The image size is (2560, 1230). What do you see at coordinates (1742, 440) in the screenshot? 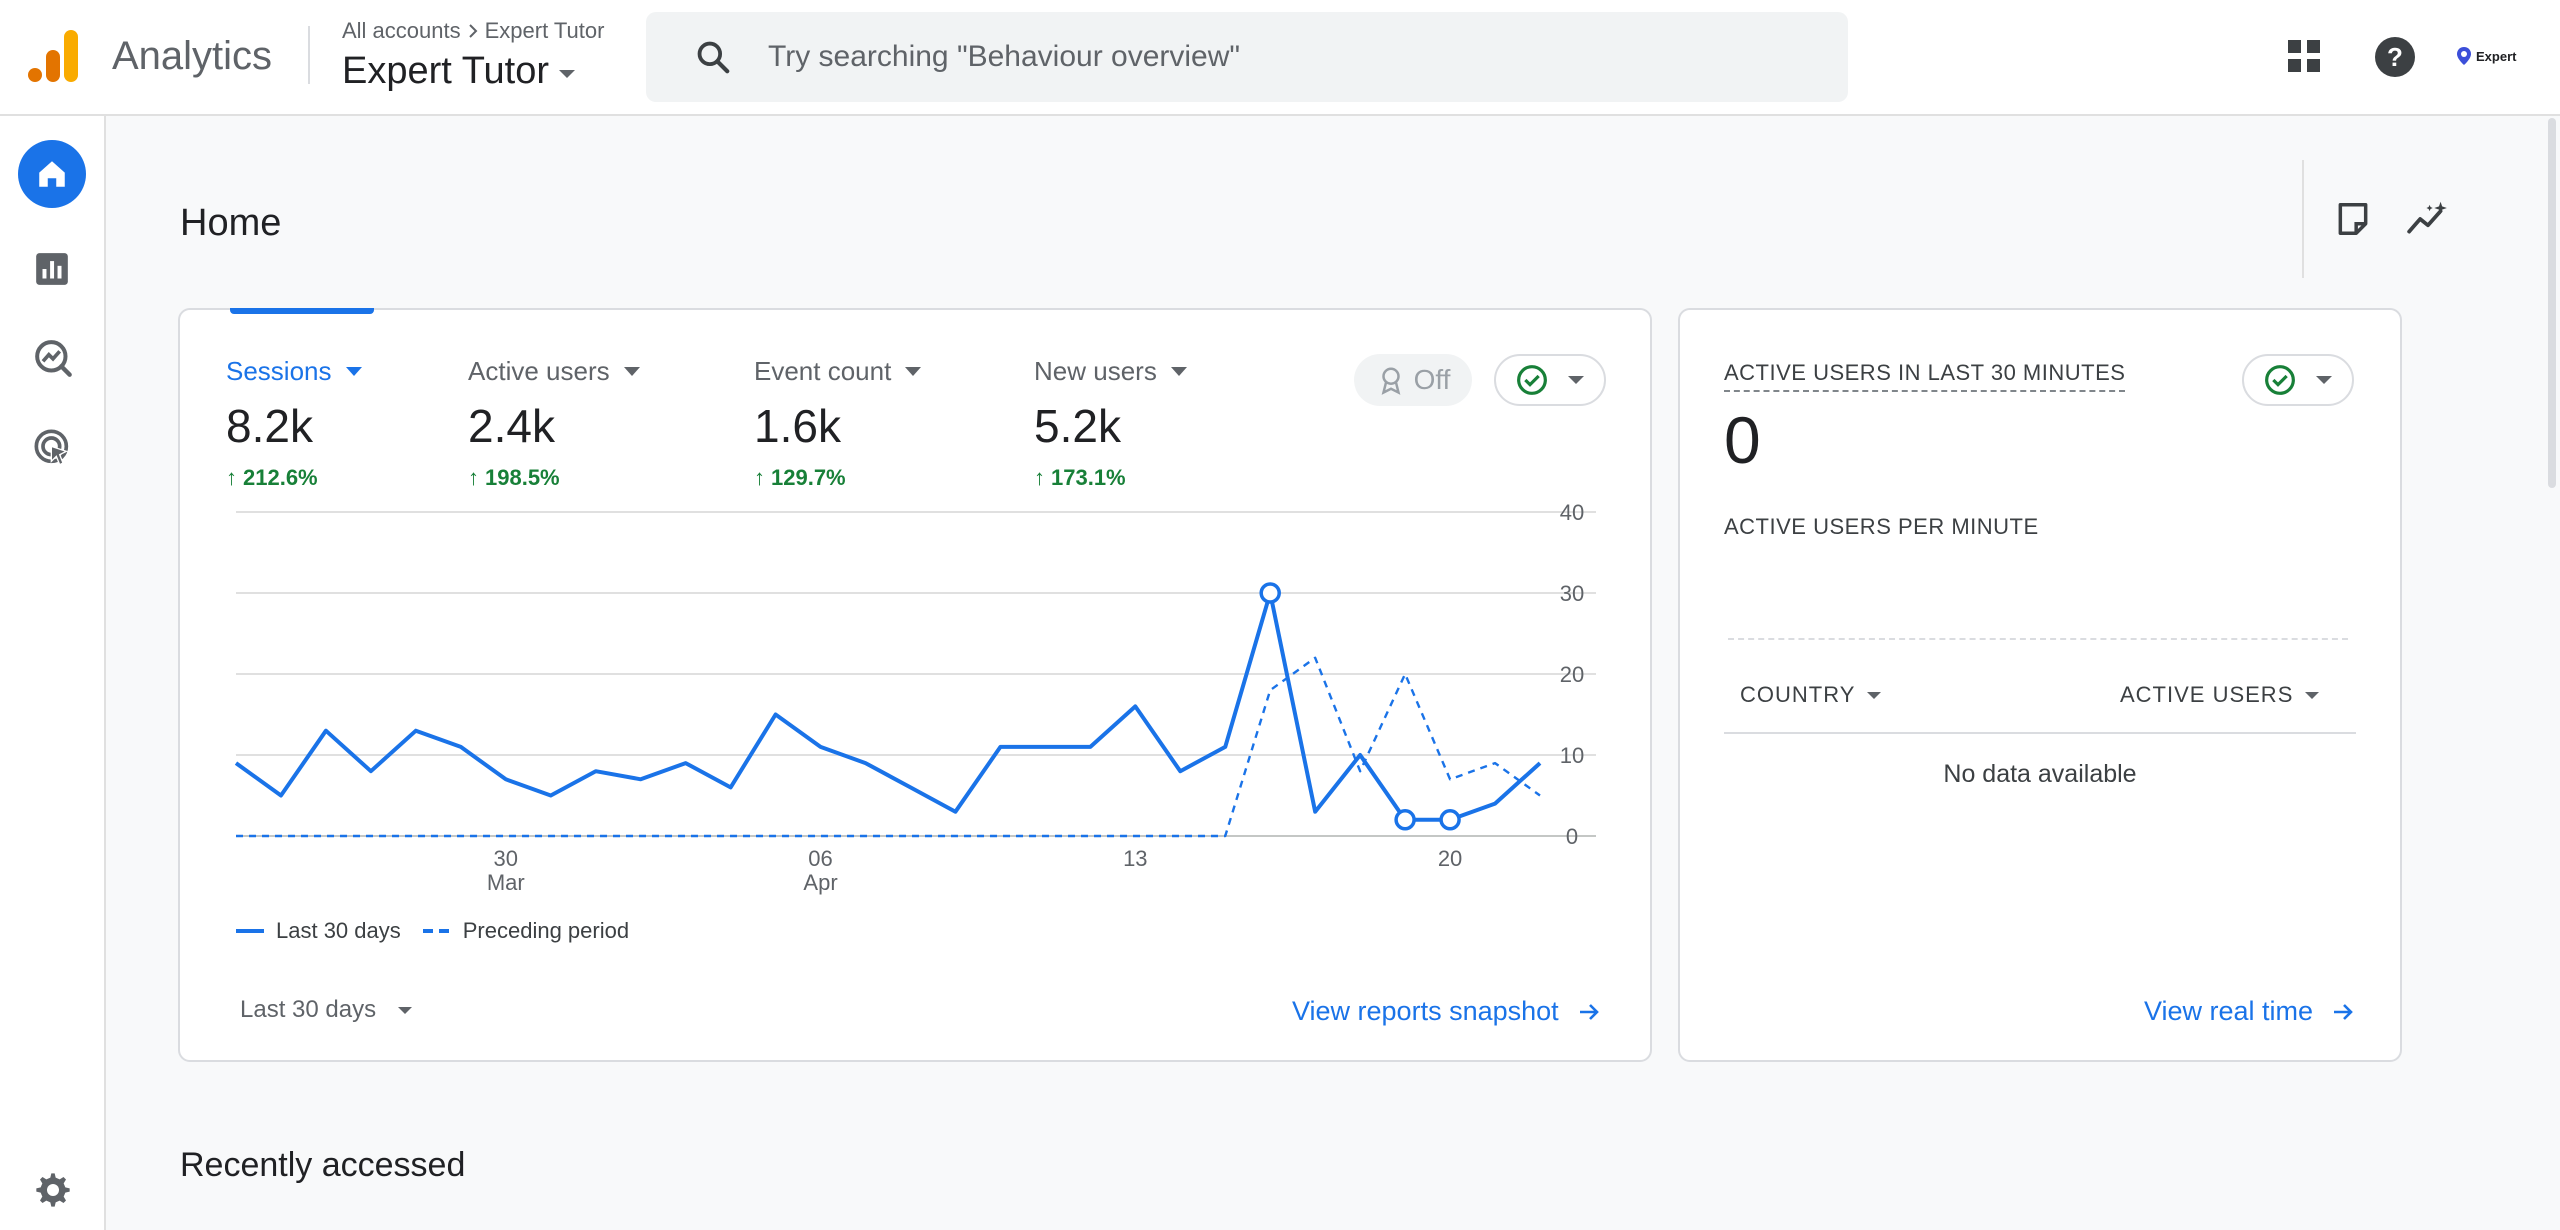
I see `realtime-value: 0` at bounding box center [1742, 440].